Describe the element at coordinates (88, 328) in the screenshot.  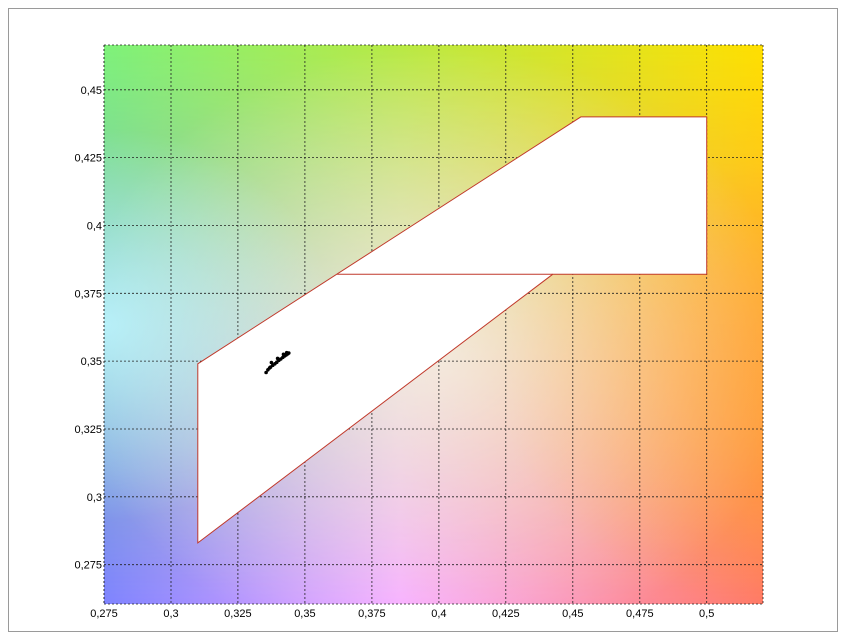
I see `y-axis-ticks: 0,275 0,3 0,325 0,35 0,375 0,4 0,425 0,45` at that location.